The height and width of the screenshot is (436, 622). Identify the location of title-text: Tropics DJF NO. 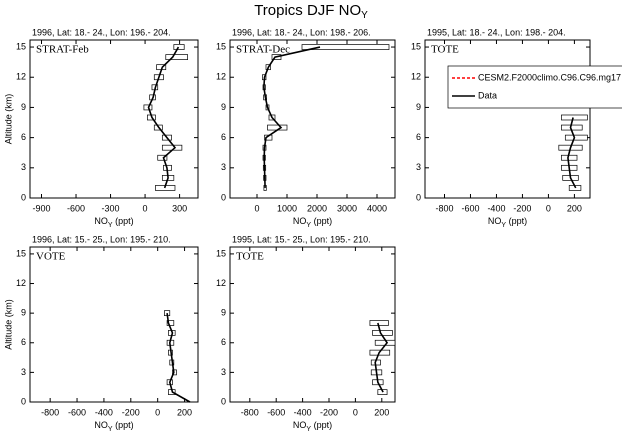
(307, 10).